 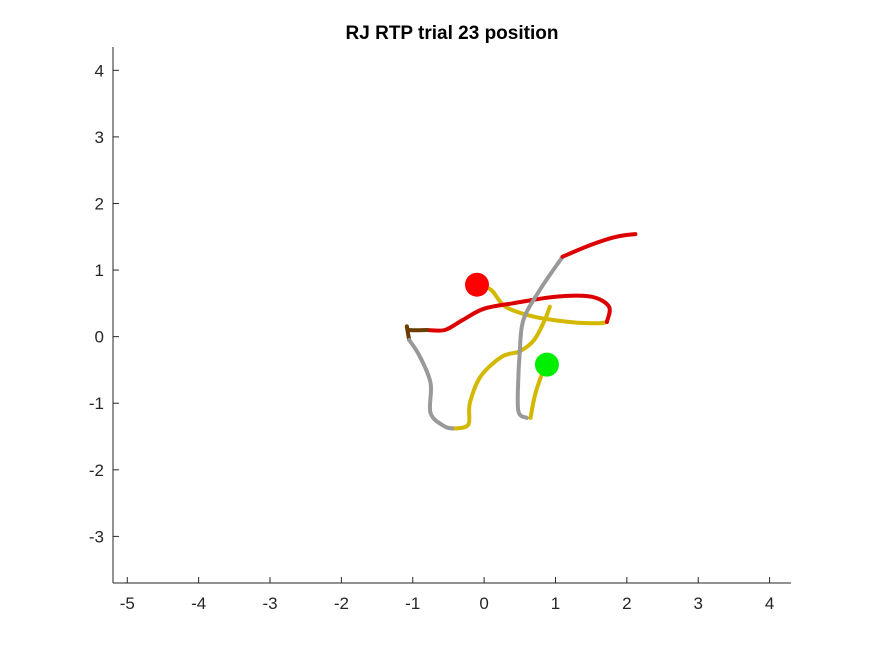 What do you see at coordinates (104, 303) in the screenshot?
I see `y-axis-ticks: -3 -2 -1 0 1 2 3 4` at bounding box center [104, 303].